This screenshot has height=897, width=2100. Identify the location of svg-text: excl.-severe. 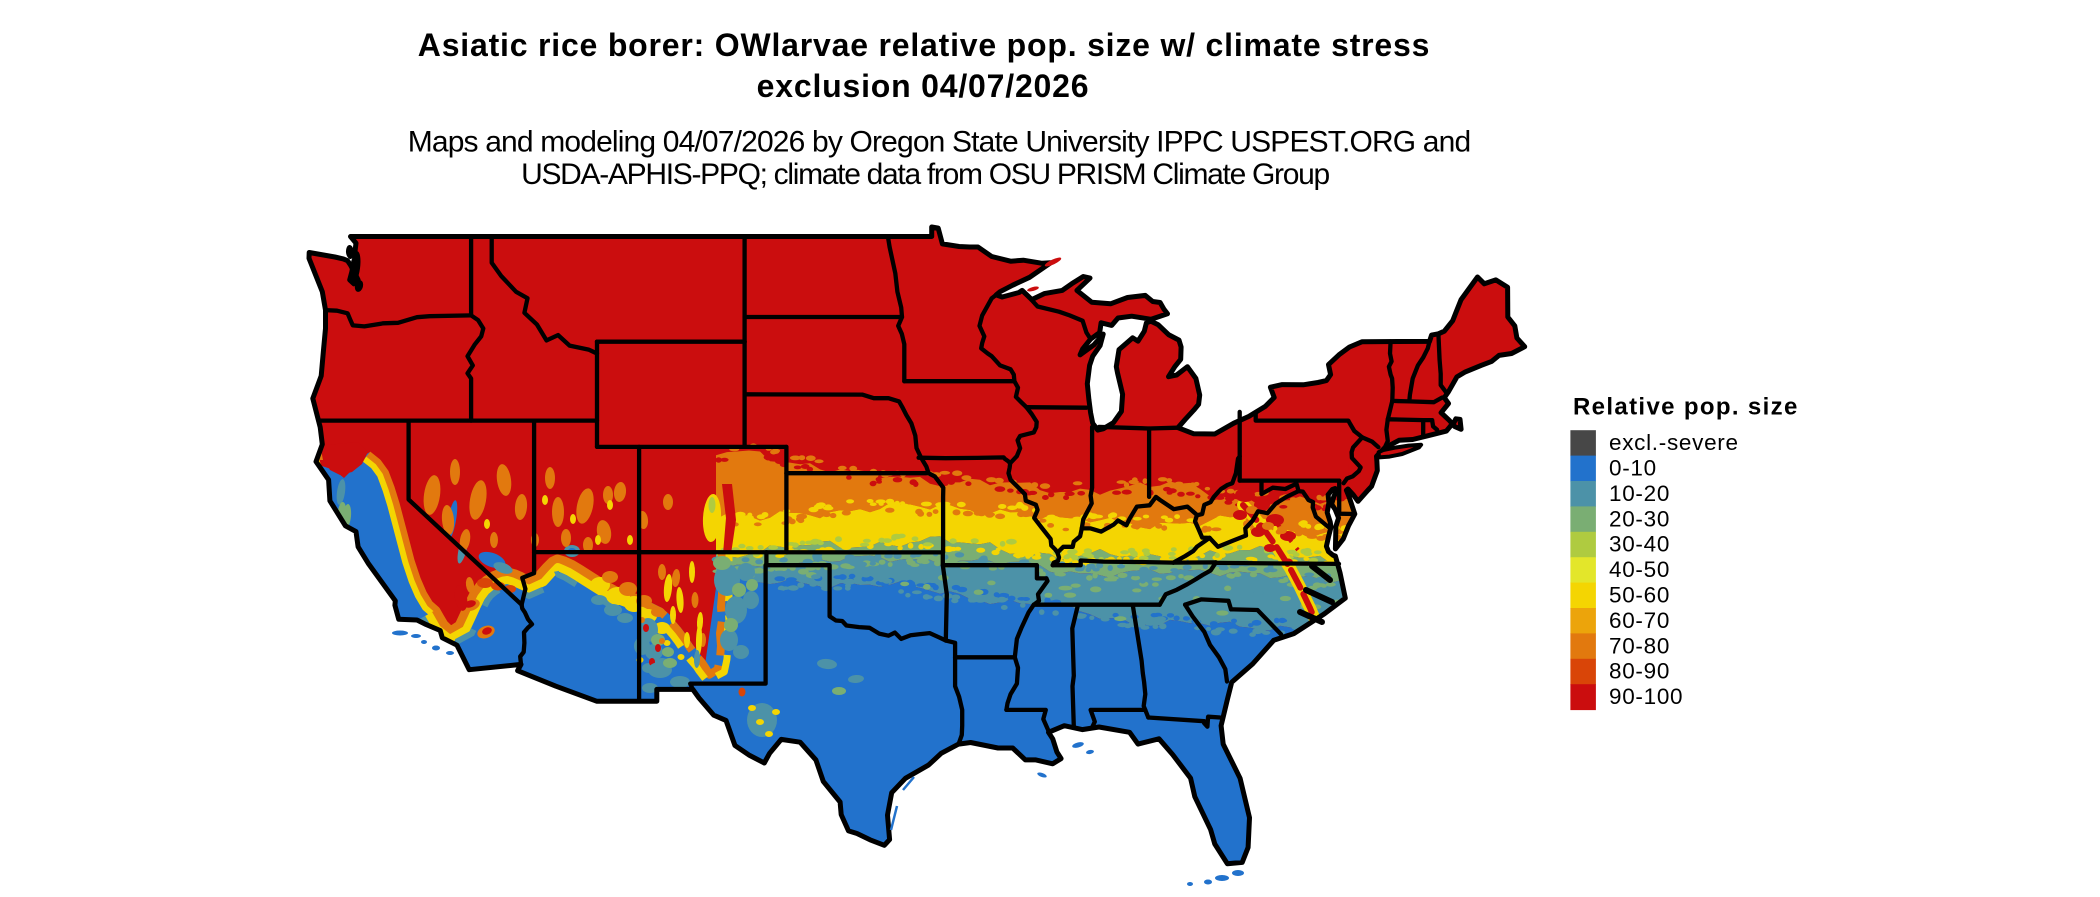
(1674, 442).